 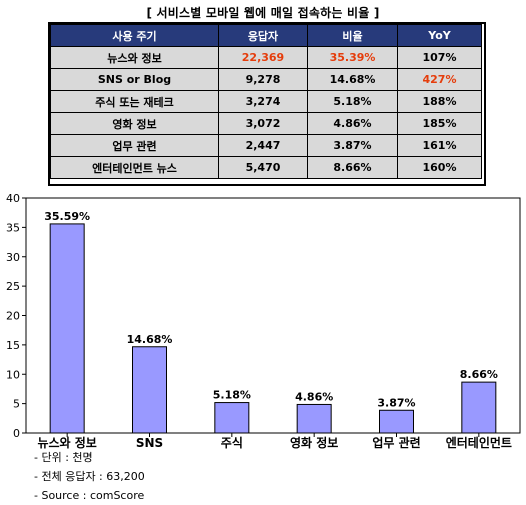 I want to click on y-tick-label: 20, so click(x=13, y=316).